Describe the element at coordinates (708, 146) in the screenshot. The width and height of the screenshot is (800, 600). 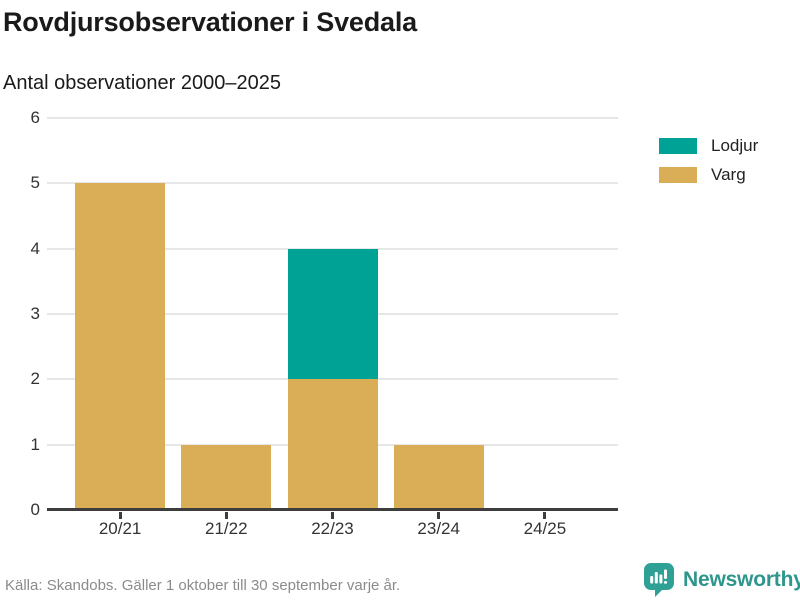
I see `legend-item-lodjur: Lodjur` at that location.